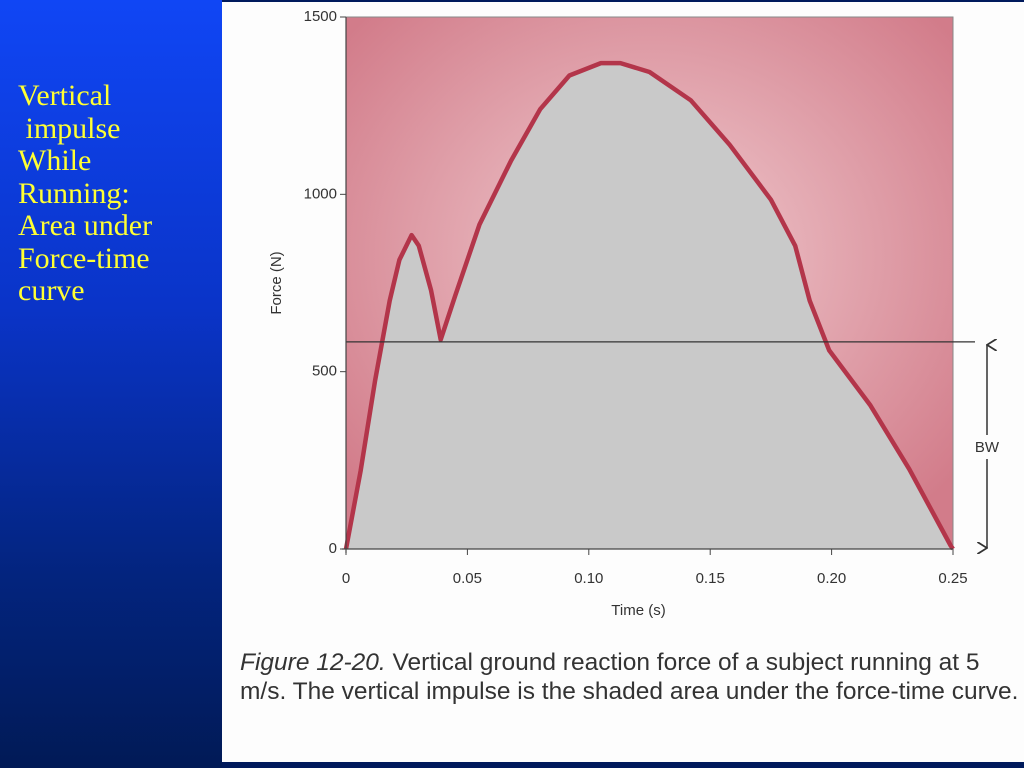 The image size is (1024, 768). Describe the element at coordinates (313, 662) in the screenshot. I see `figure-label: Figure 12-20.` at that location.